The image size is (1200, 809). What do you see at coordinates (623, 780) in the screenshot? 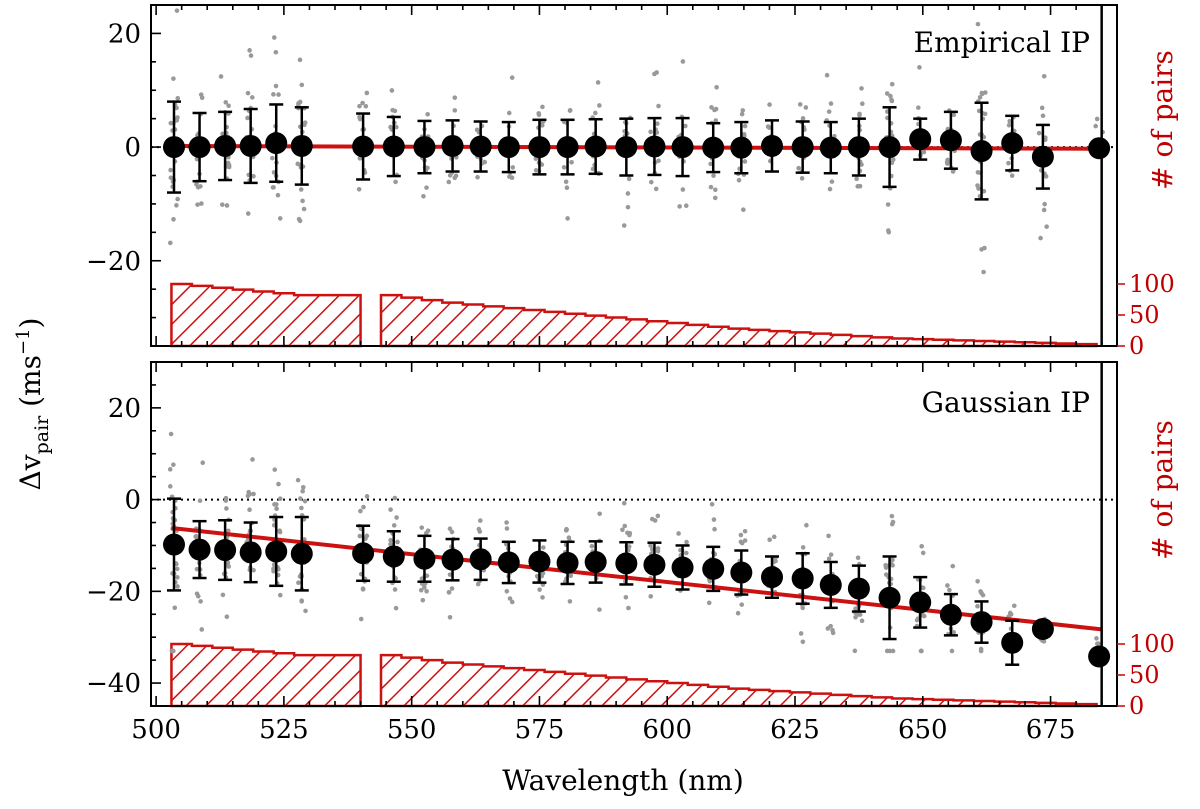
I see `x-axis-title: Wavelength (nm)` at bounding box center [623, 780].